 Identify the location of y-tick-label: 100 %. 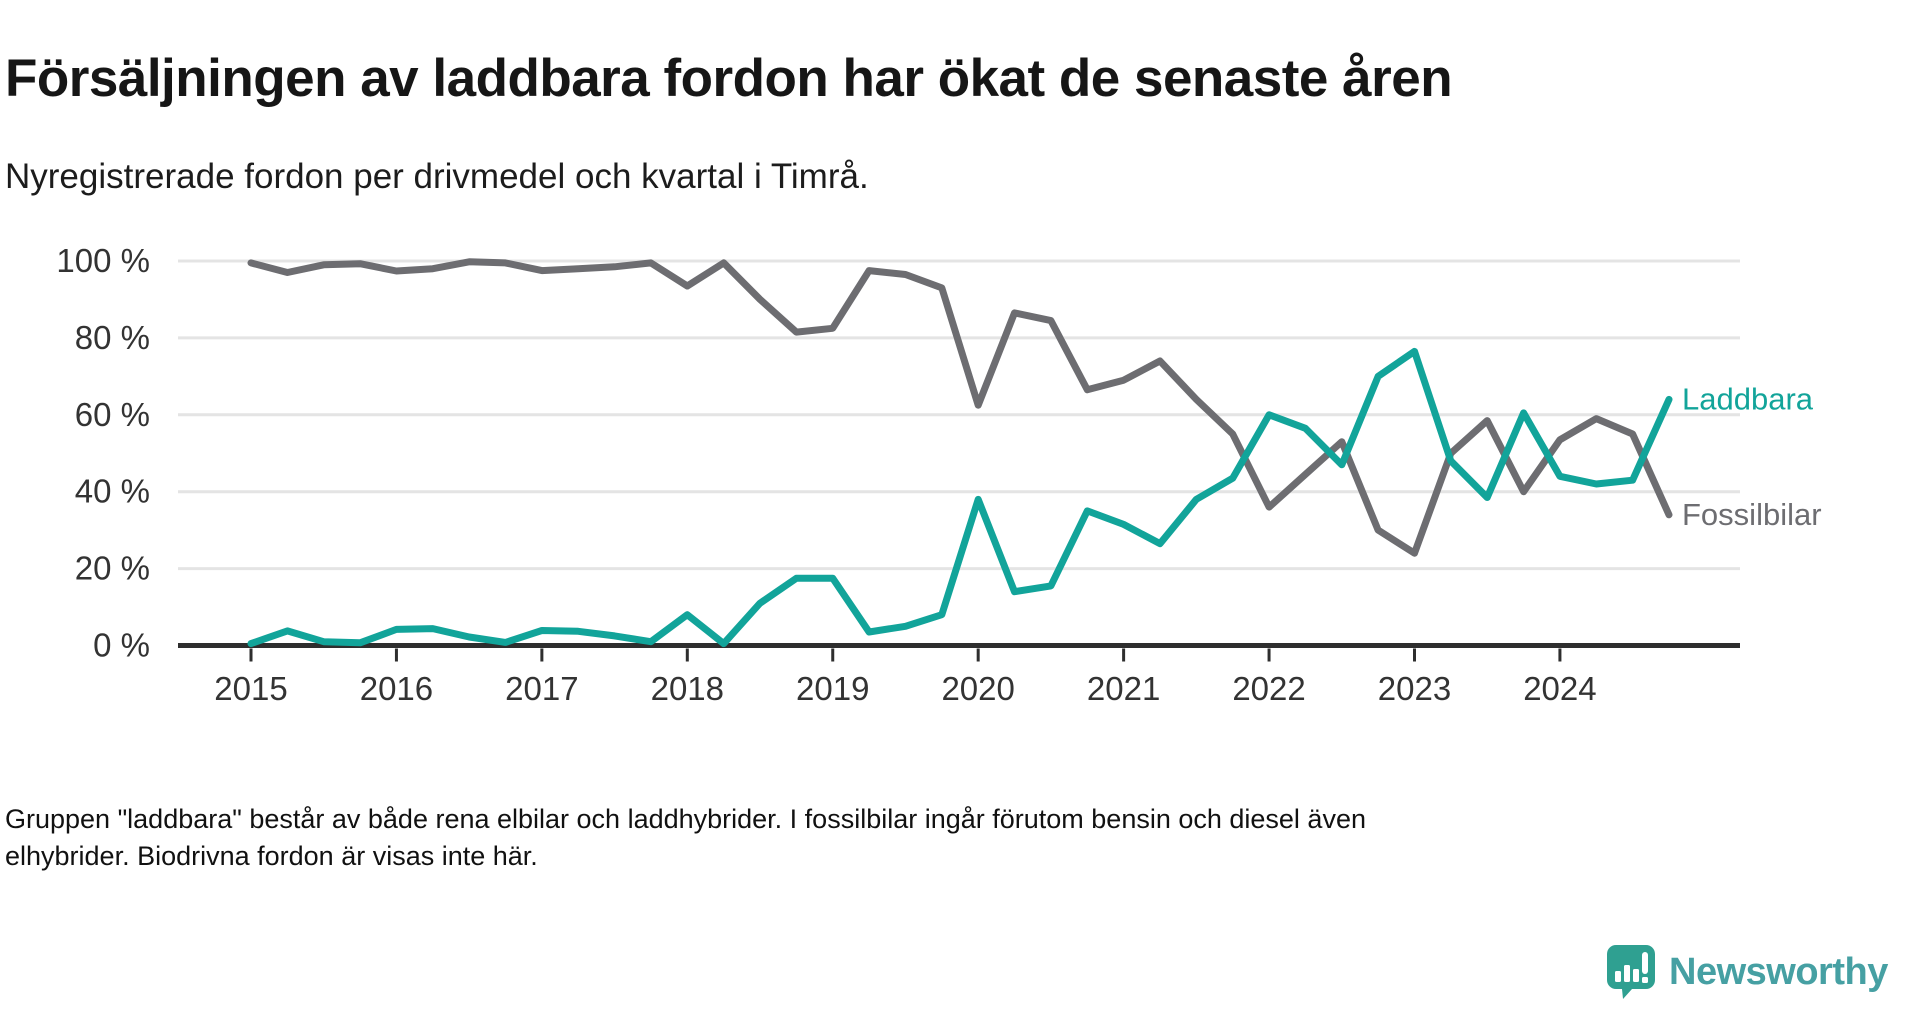
(103, 260).